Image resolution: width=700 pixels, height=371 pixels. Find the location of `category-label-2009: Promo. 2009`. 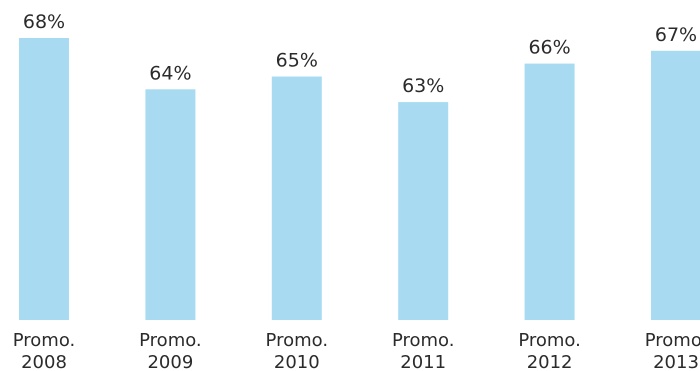

category-label-2009: Promo. 2009 is located at coordinates (170, 350).